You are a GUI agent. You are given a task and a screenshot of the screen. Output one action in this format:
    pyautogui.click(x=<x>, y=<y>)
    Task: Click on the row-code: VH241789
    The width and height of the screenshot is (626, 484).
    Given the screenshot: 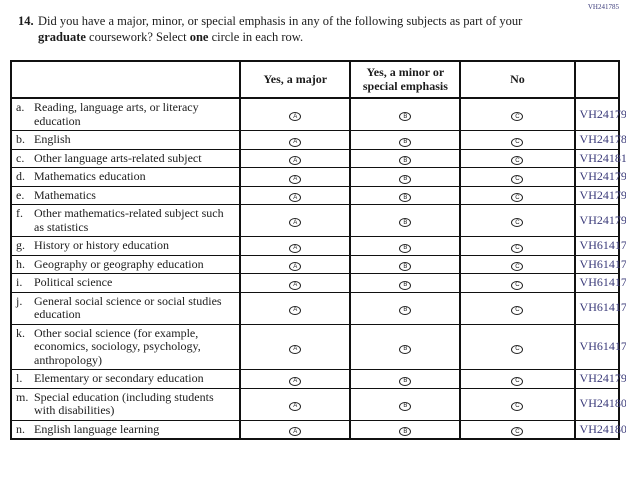 What is the action you would take?
    pyautogui.click(x=599, y=140)
    